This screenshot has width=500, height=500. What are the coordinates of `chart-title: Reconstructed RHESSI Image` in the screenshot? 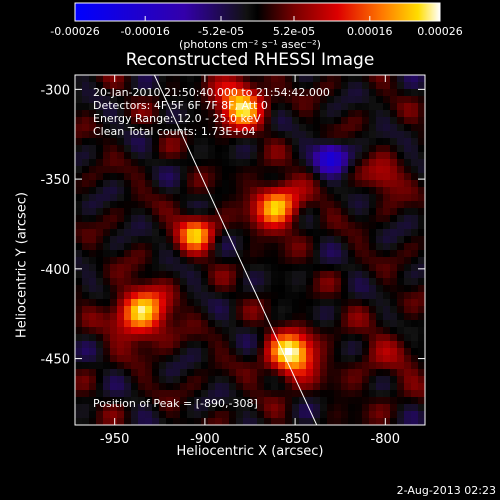 It's located at (250, 60).